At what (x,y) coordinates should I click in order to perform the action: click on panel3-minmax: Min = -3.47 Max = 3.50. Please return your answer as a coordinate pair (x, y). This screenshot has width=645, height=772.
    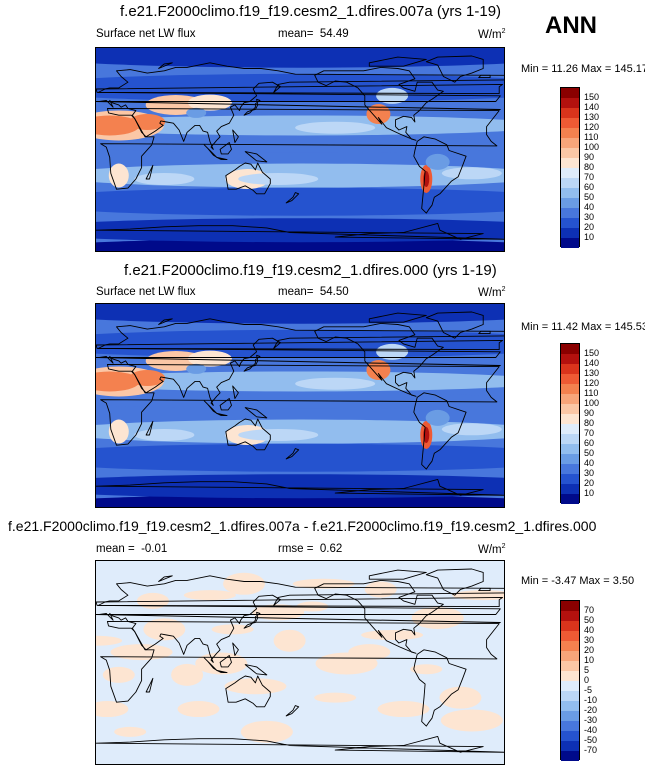
    Looking at the image, I should click on (578, 581).